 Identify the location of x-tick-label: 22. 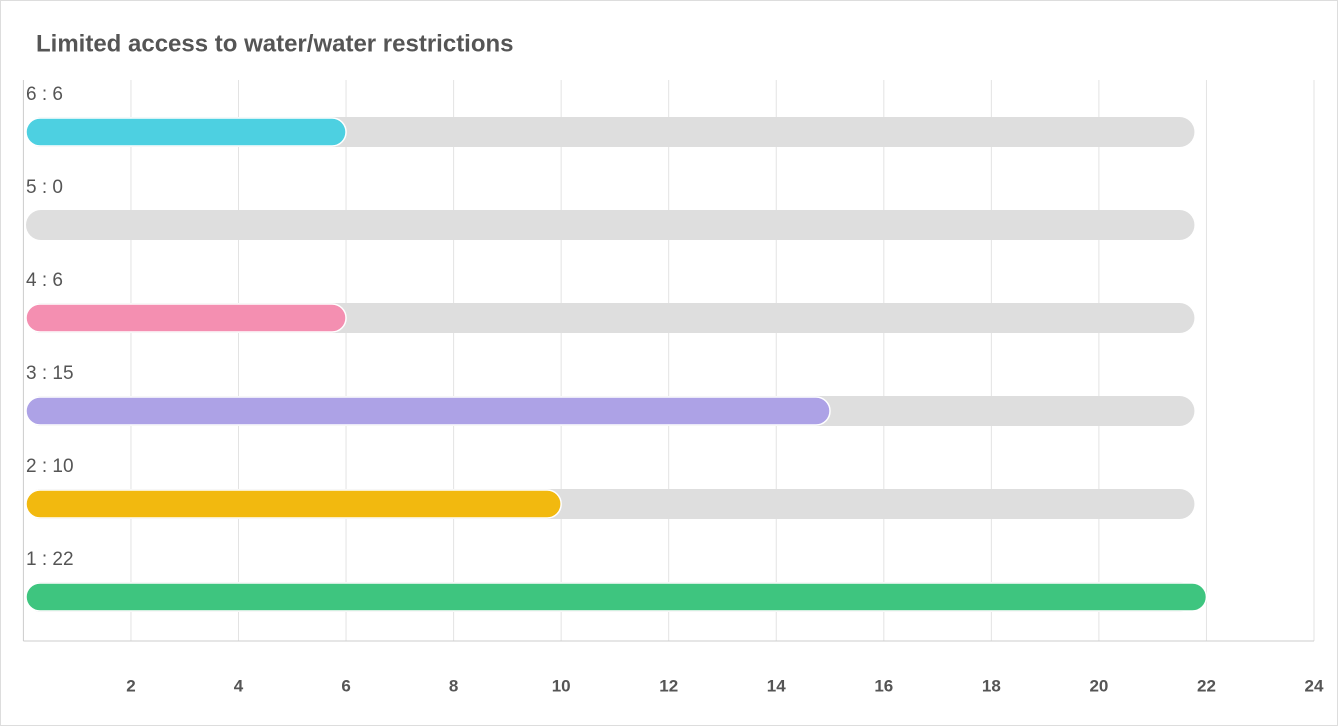
(1206, 685).